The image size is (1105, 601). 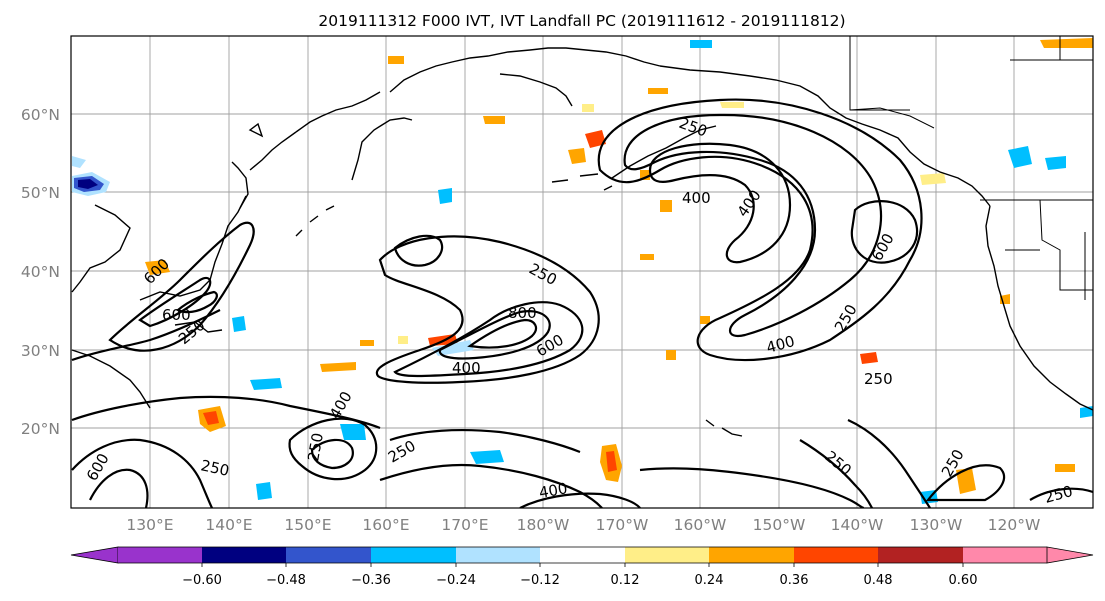 I want to click on lon-label: 160°W, so click(x=700, y=525).